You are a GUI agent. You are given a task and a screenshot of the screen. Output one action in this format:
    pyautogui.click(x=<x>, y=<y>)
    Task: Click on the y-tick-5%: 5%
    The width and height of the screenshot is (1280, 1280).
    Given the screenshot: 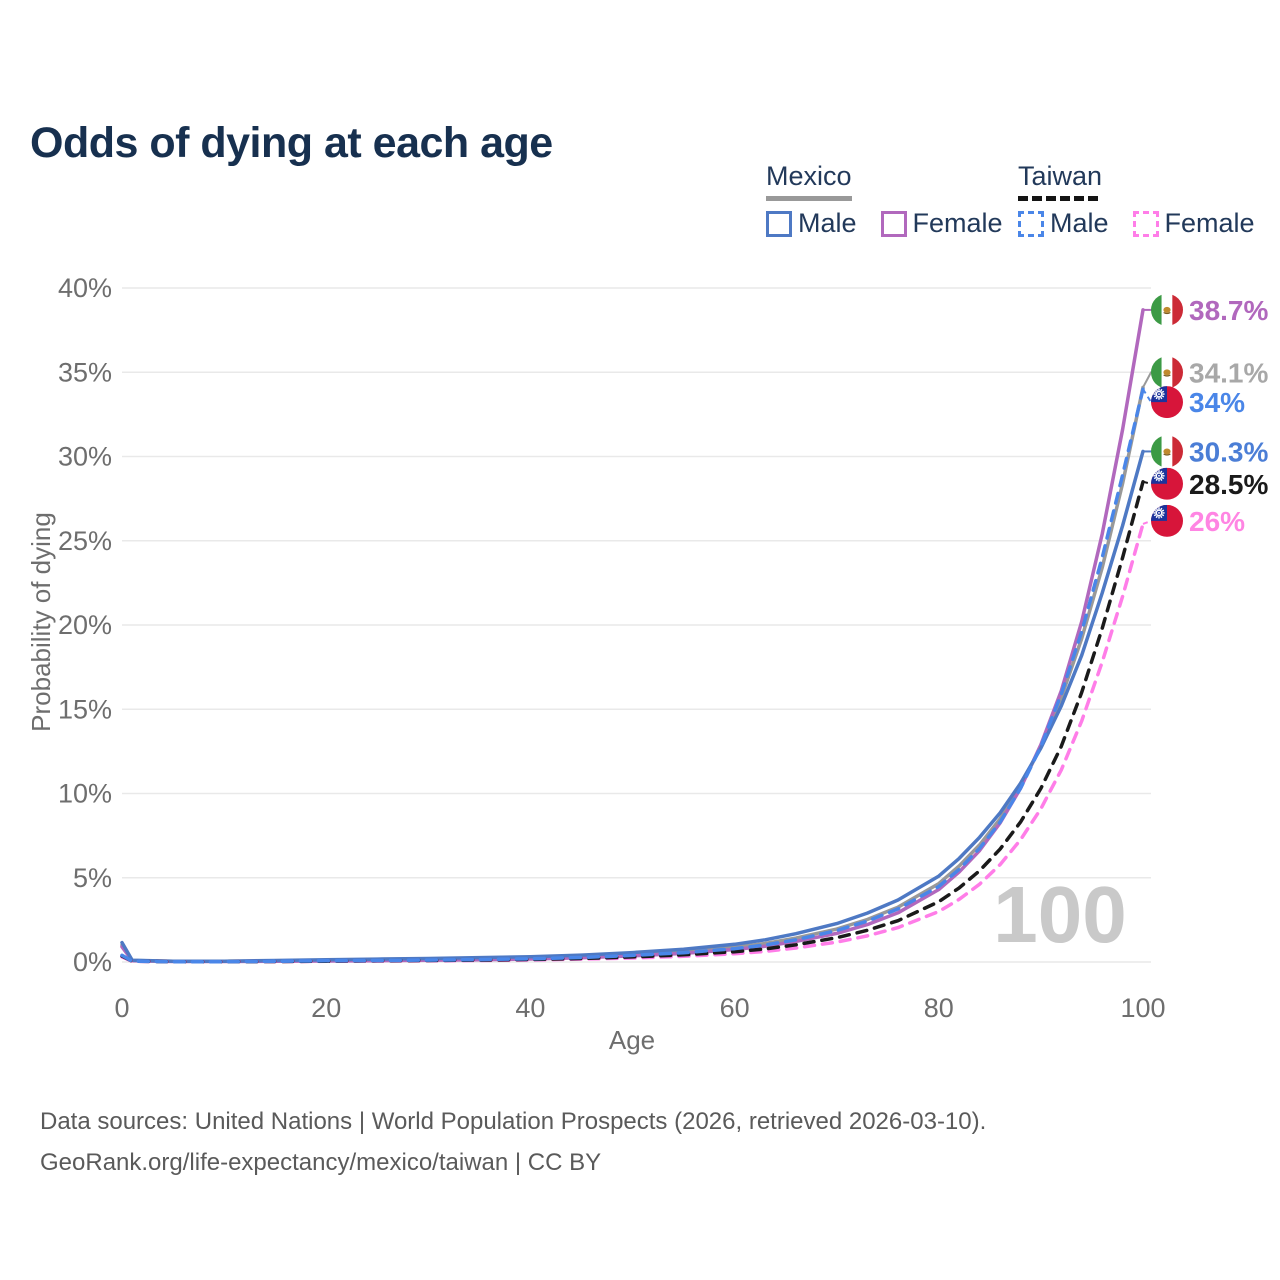 What is the action you would take?
    pyautogui.click(x=92, y=878)
    